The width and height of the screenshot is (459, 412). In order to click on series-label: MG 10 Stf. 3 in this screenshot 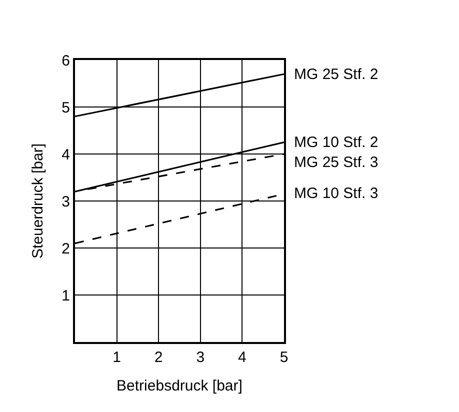, I will do `click(336, 193)`.